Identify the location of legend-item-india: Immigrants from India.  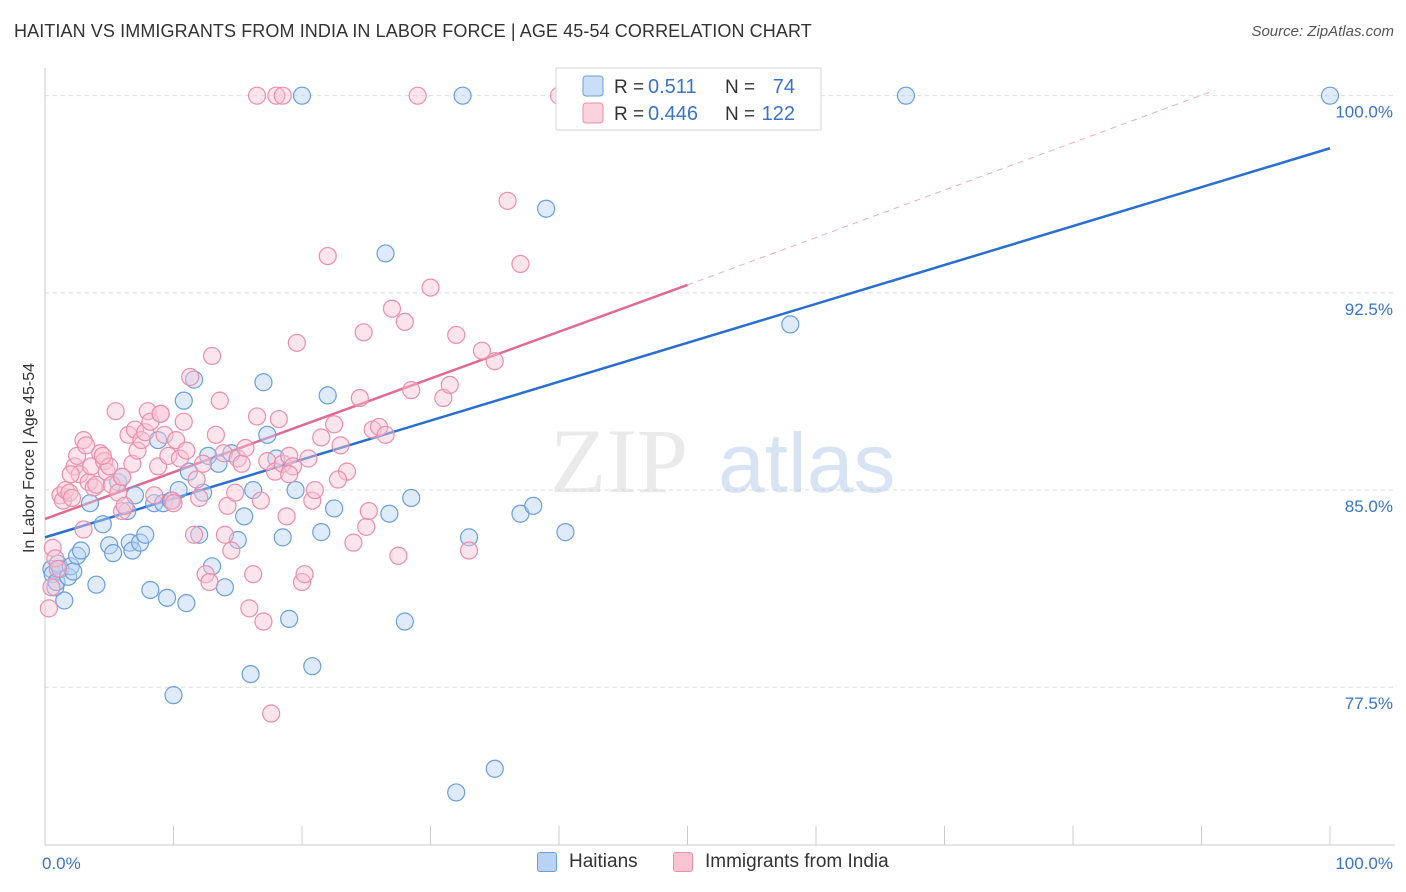
(781, 862).